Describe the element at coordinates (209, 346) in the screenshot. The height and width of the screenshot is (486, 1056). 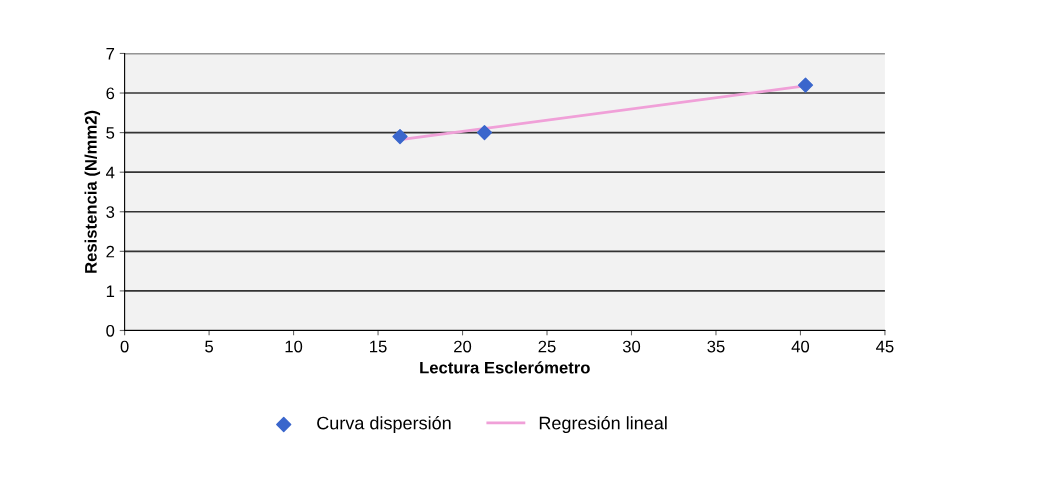
I see `x-tick-label: 5` at that location.